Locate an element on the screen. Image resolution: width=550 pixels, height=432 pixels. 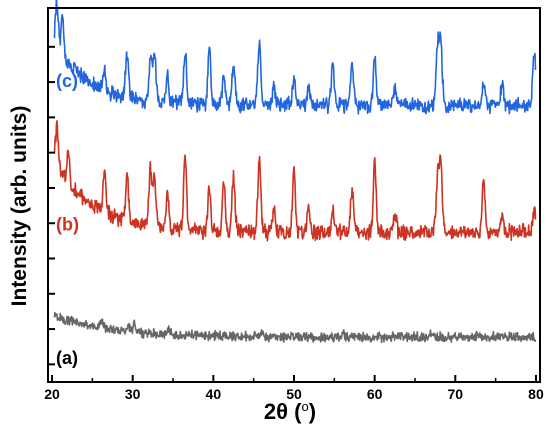
series-labels: (a) (b) (c) is located at coordinates (67, 219).